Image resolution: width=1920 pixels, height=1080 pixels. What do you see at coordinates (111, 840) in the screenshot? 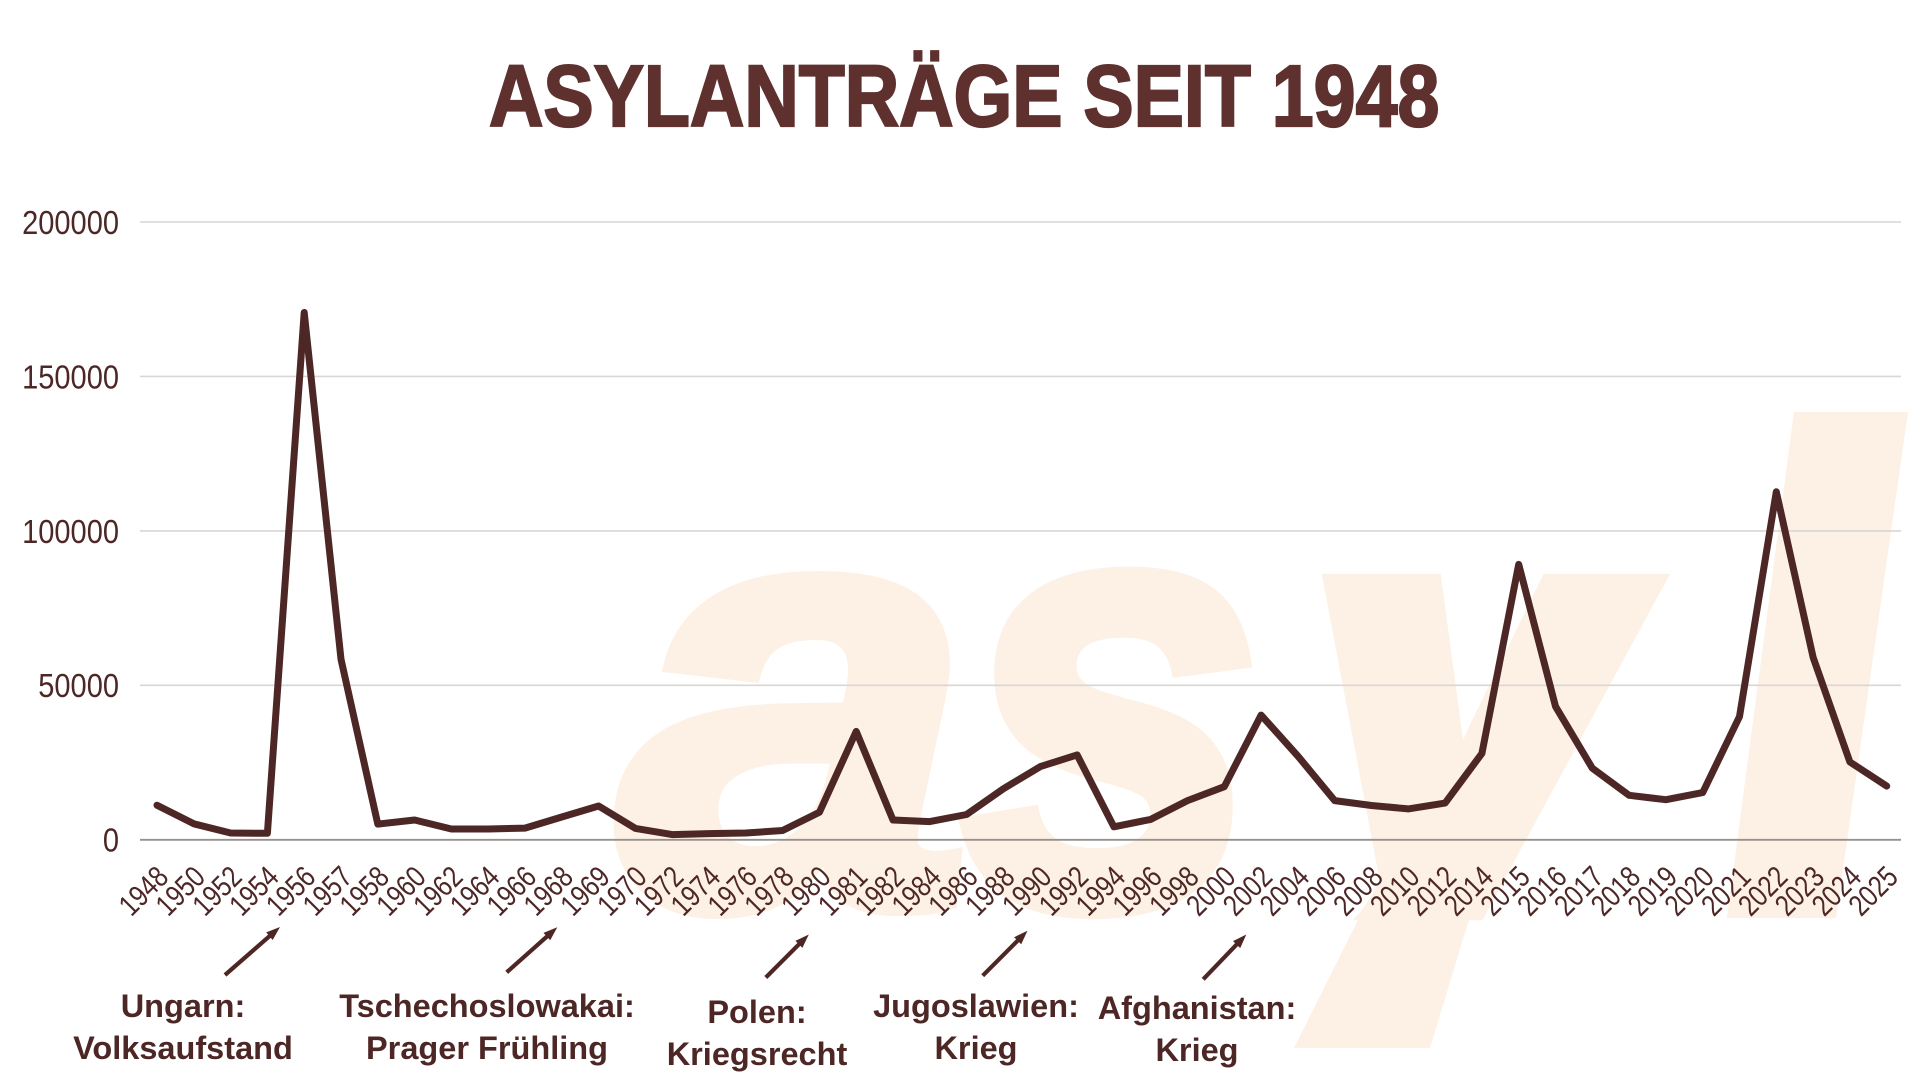
I see `svg-text: 0` at bounding box center [111, 840].